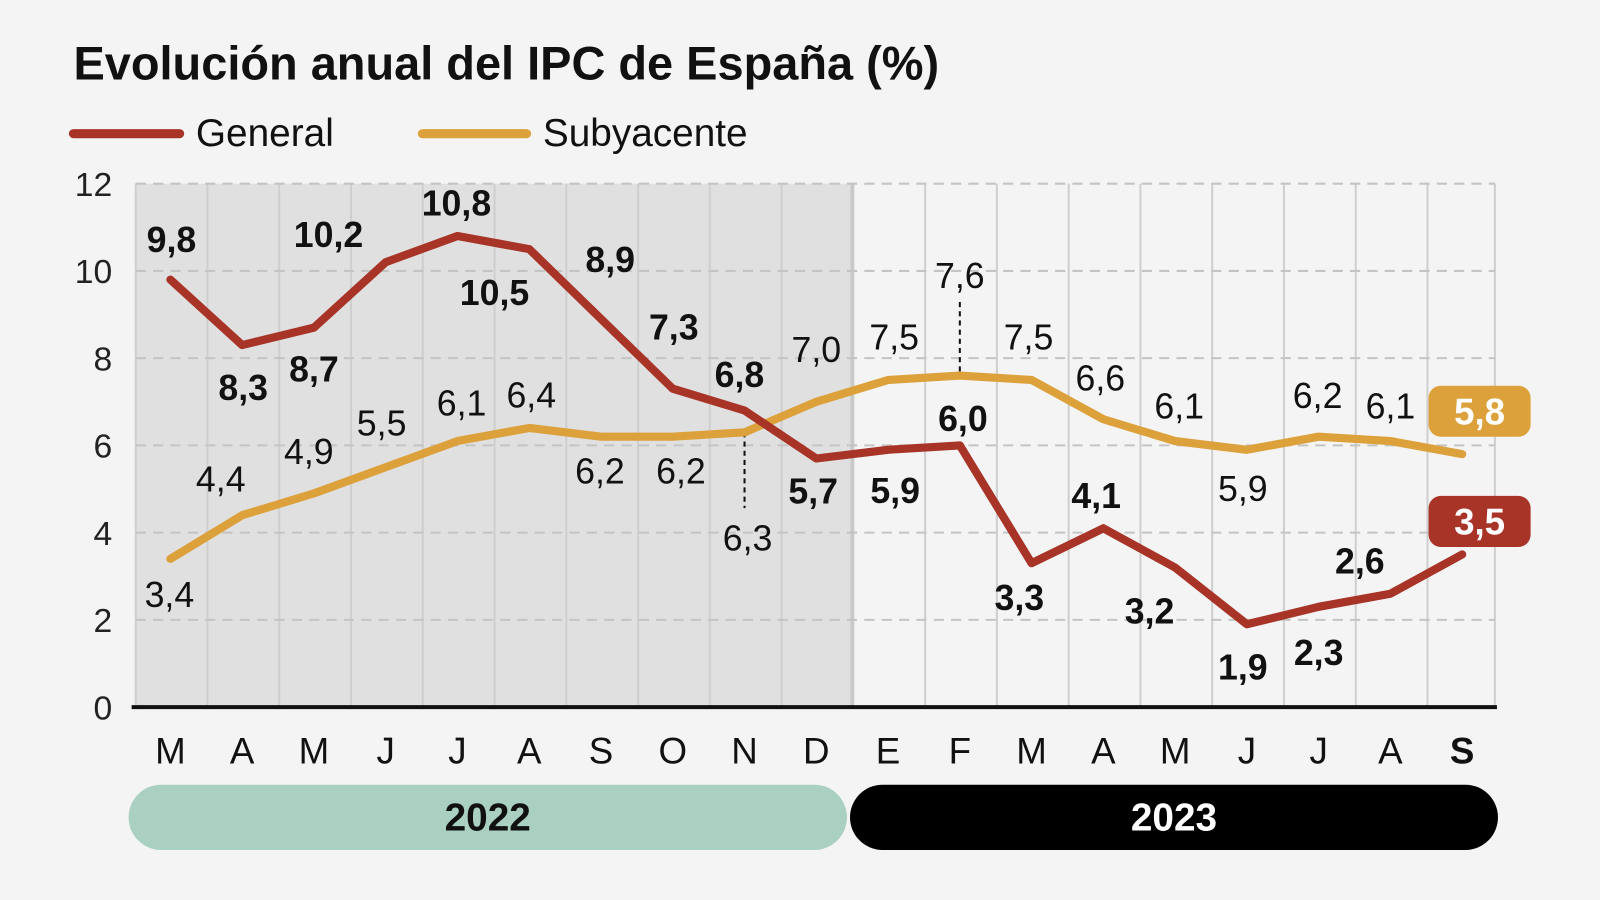 This screenshot has height=900, width=1600. I want to click on data-label: 7,6, so click(960, 276).